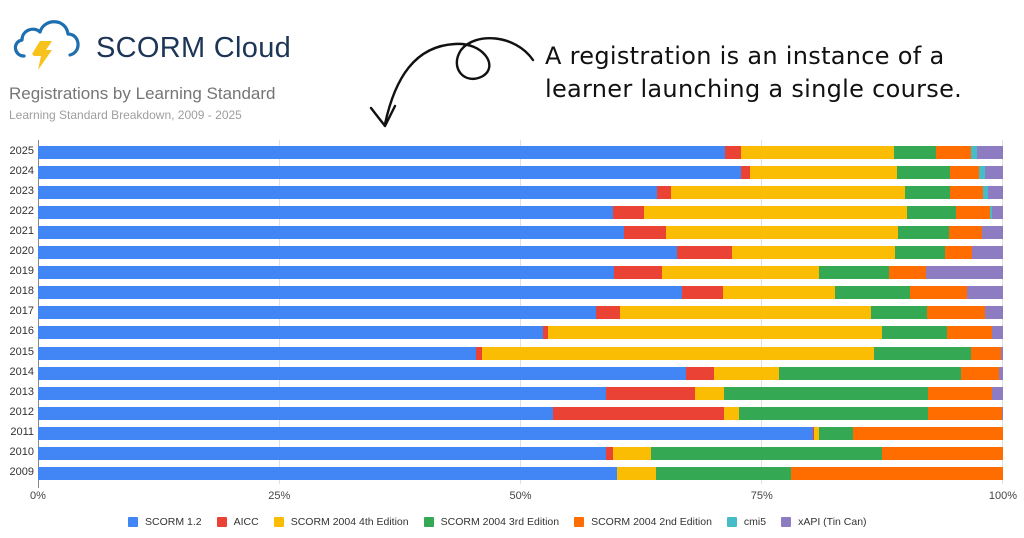  I want to click on legend-item: SCORM 2004 3rd Edition, so click(491, 522).